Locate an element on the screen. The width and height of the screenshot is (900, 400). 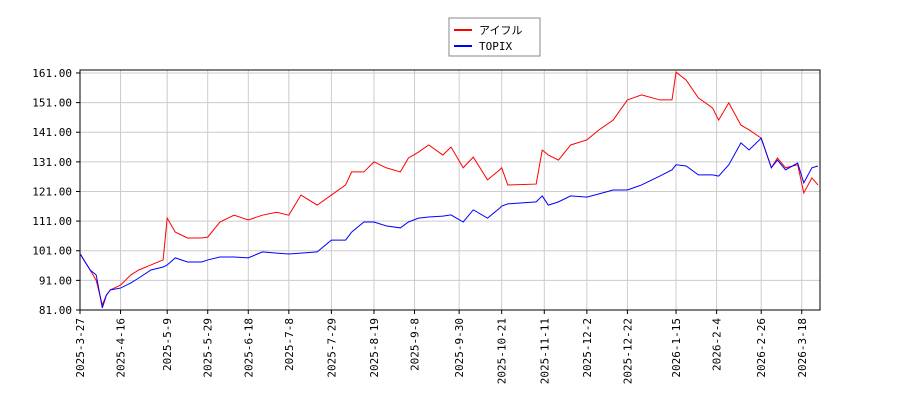
y-tick-label: 91.00 is located at coordinates (55, 280).